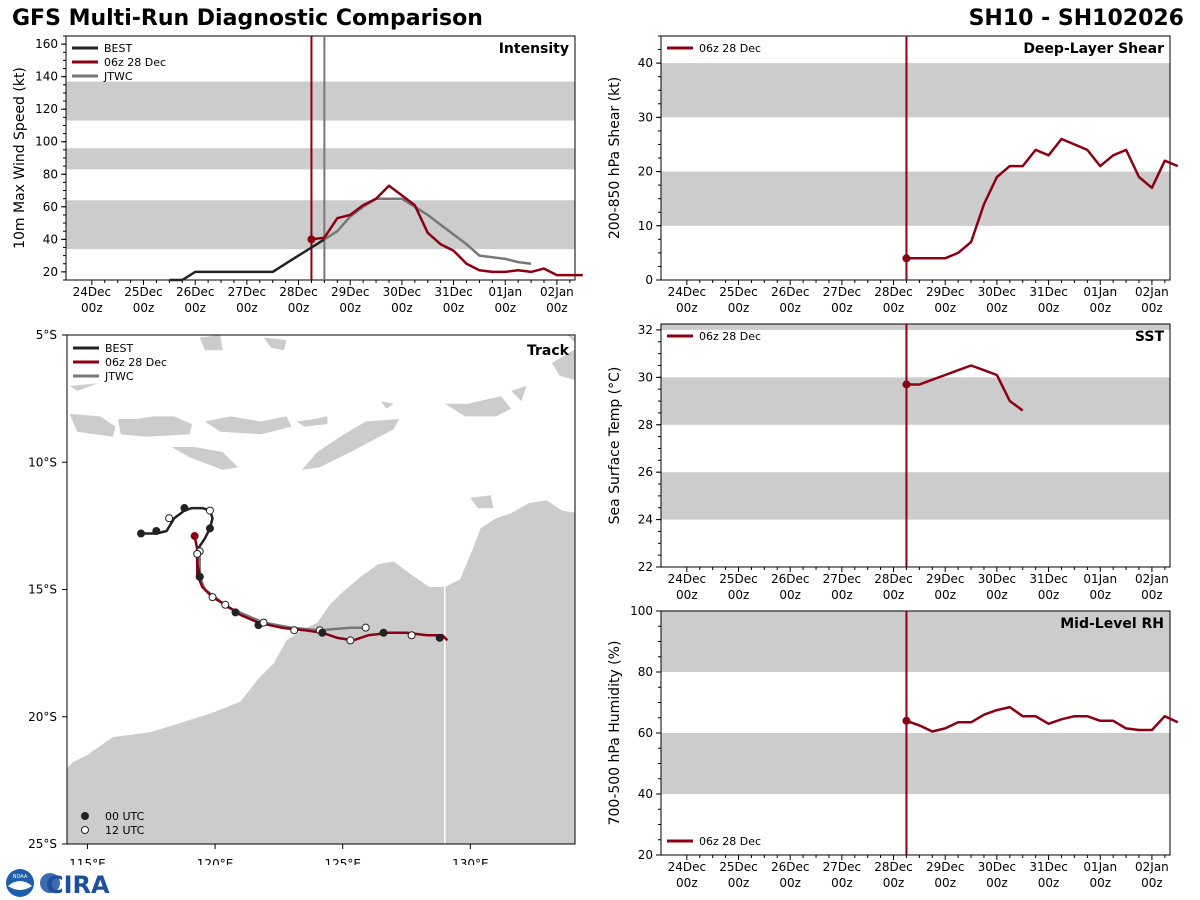 This screenshot has width=1200, height=900. I want to click on y-axis-label: 10m Max Wind Speed (kt), so click(20, 158).